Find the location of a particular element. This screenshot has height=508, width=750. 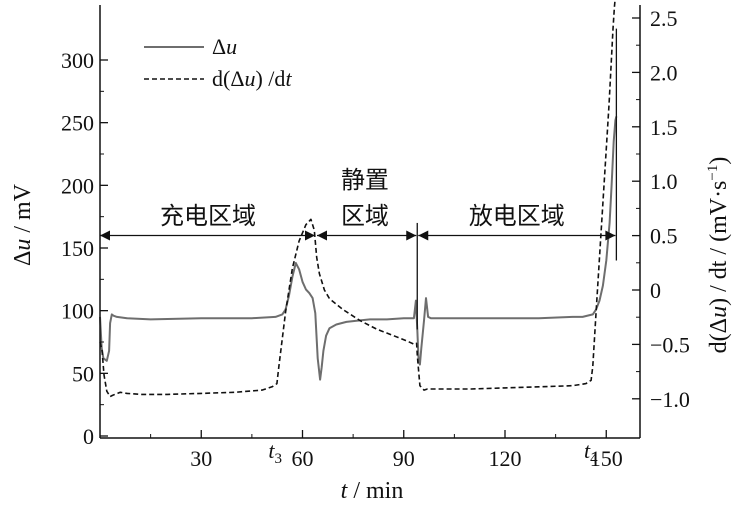

y-left-tick-label: 100 is located at coordinates (77, 311).